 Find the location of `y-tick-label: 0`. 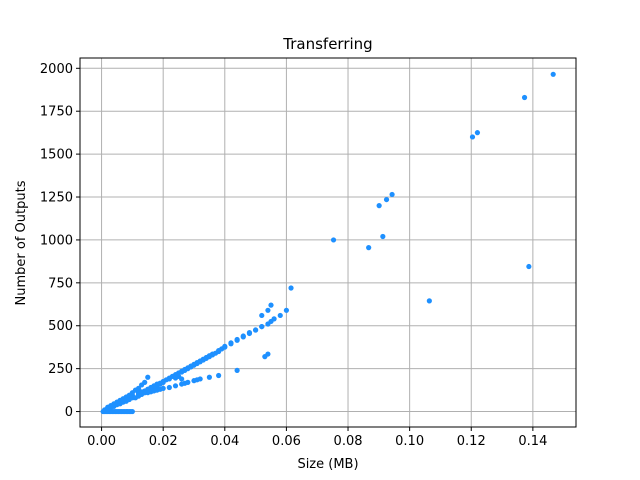

y-tick-label: 0 is located at coordinates (69, 412).